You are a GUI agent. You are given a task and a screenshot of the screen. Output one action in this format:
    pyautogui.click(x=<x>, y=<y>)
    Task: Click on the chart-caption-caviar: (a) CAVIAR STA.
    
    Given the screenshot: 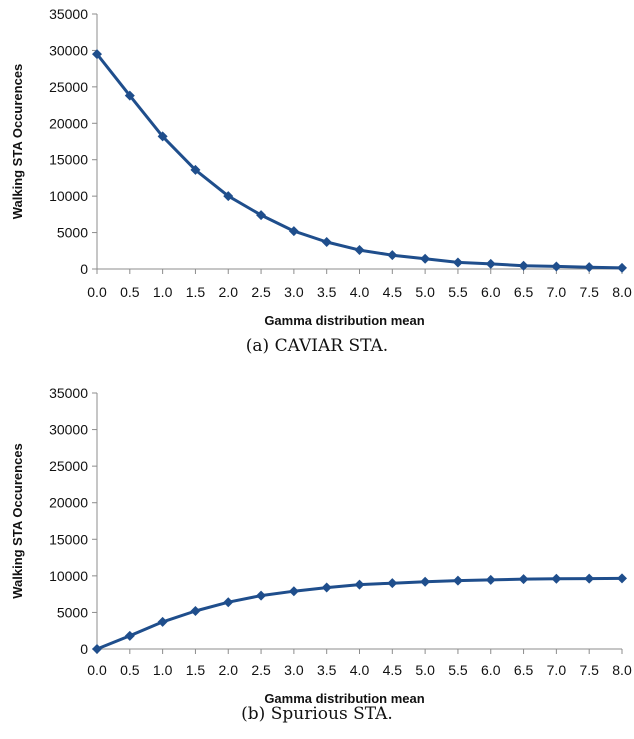 What is the action you would take?
    pyautogui.click(x=317, y=346)
    